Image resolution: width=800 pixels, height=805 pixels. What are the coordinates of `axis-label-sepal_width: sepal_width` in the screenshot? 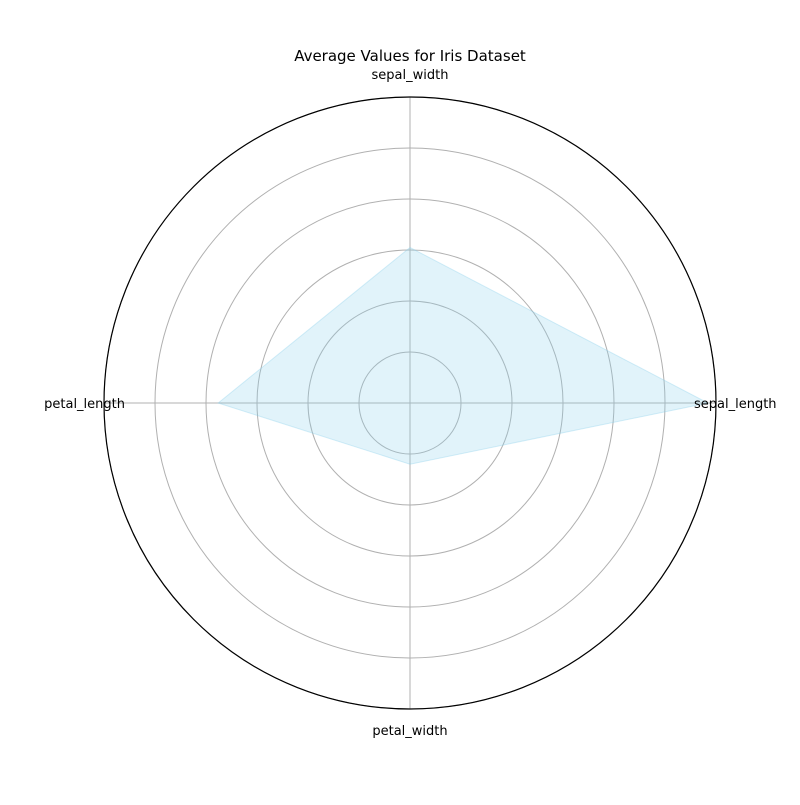 It's located at (410, 75).